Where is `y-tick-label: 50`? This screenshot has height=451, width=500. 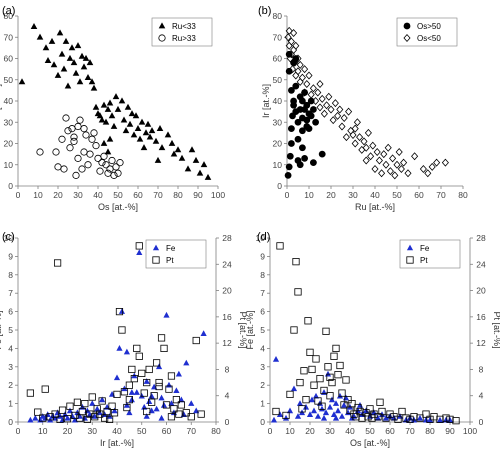 y-tick-label: 50 is located at coordinates (9, 80).